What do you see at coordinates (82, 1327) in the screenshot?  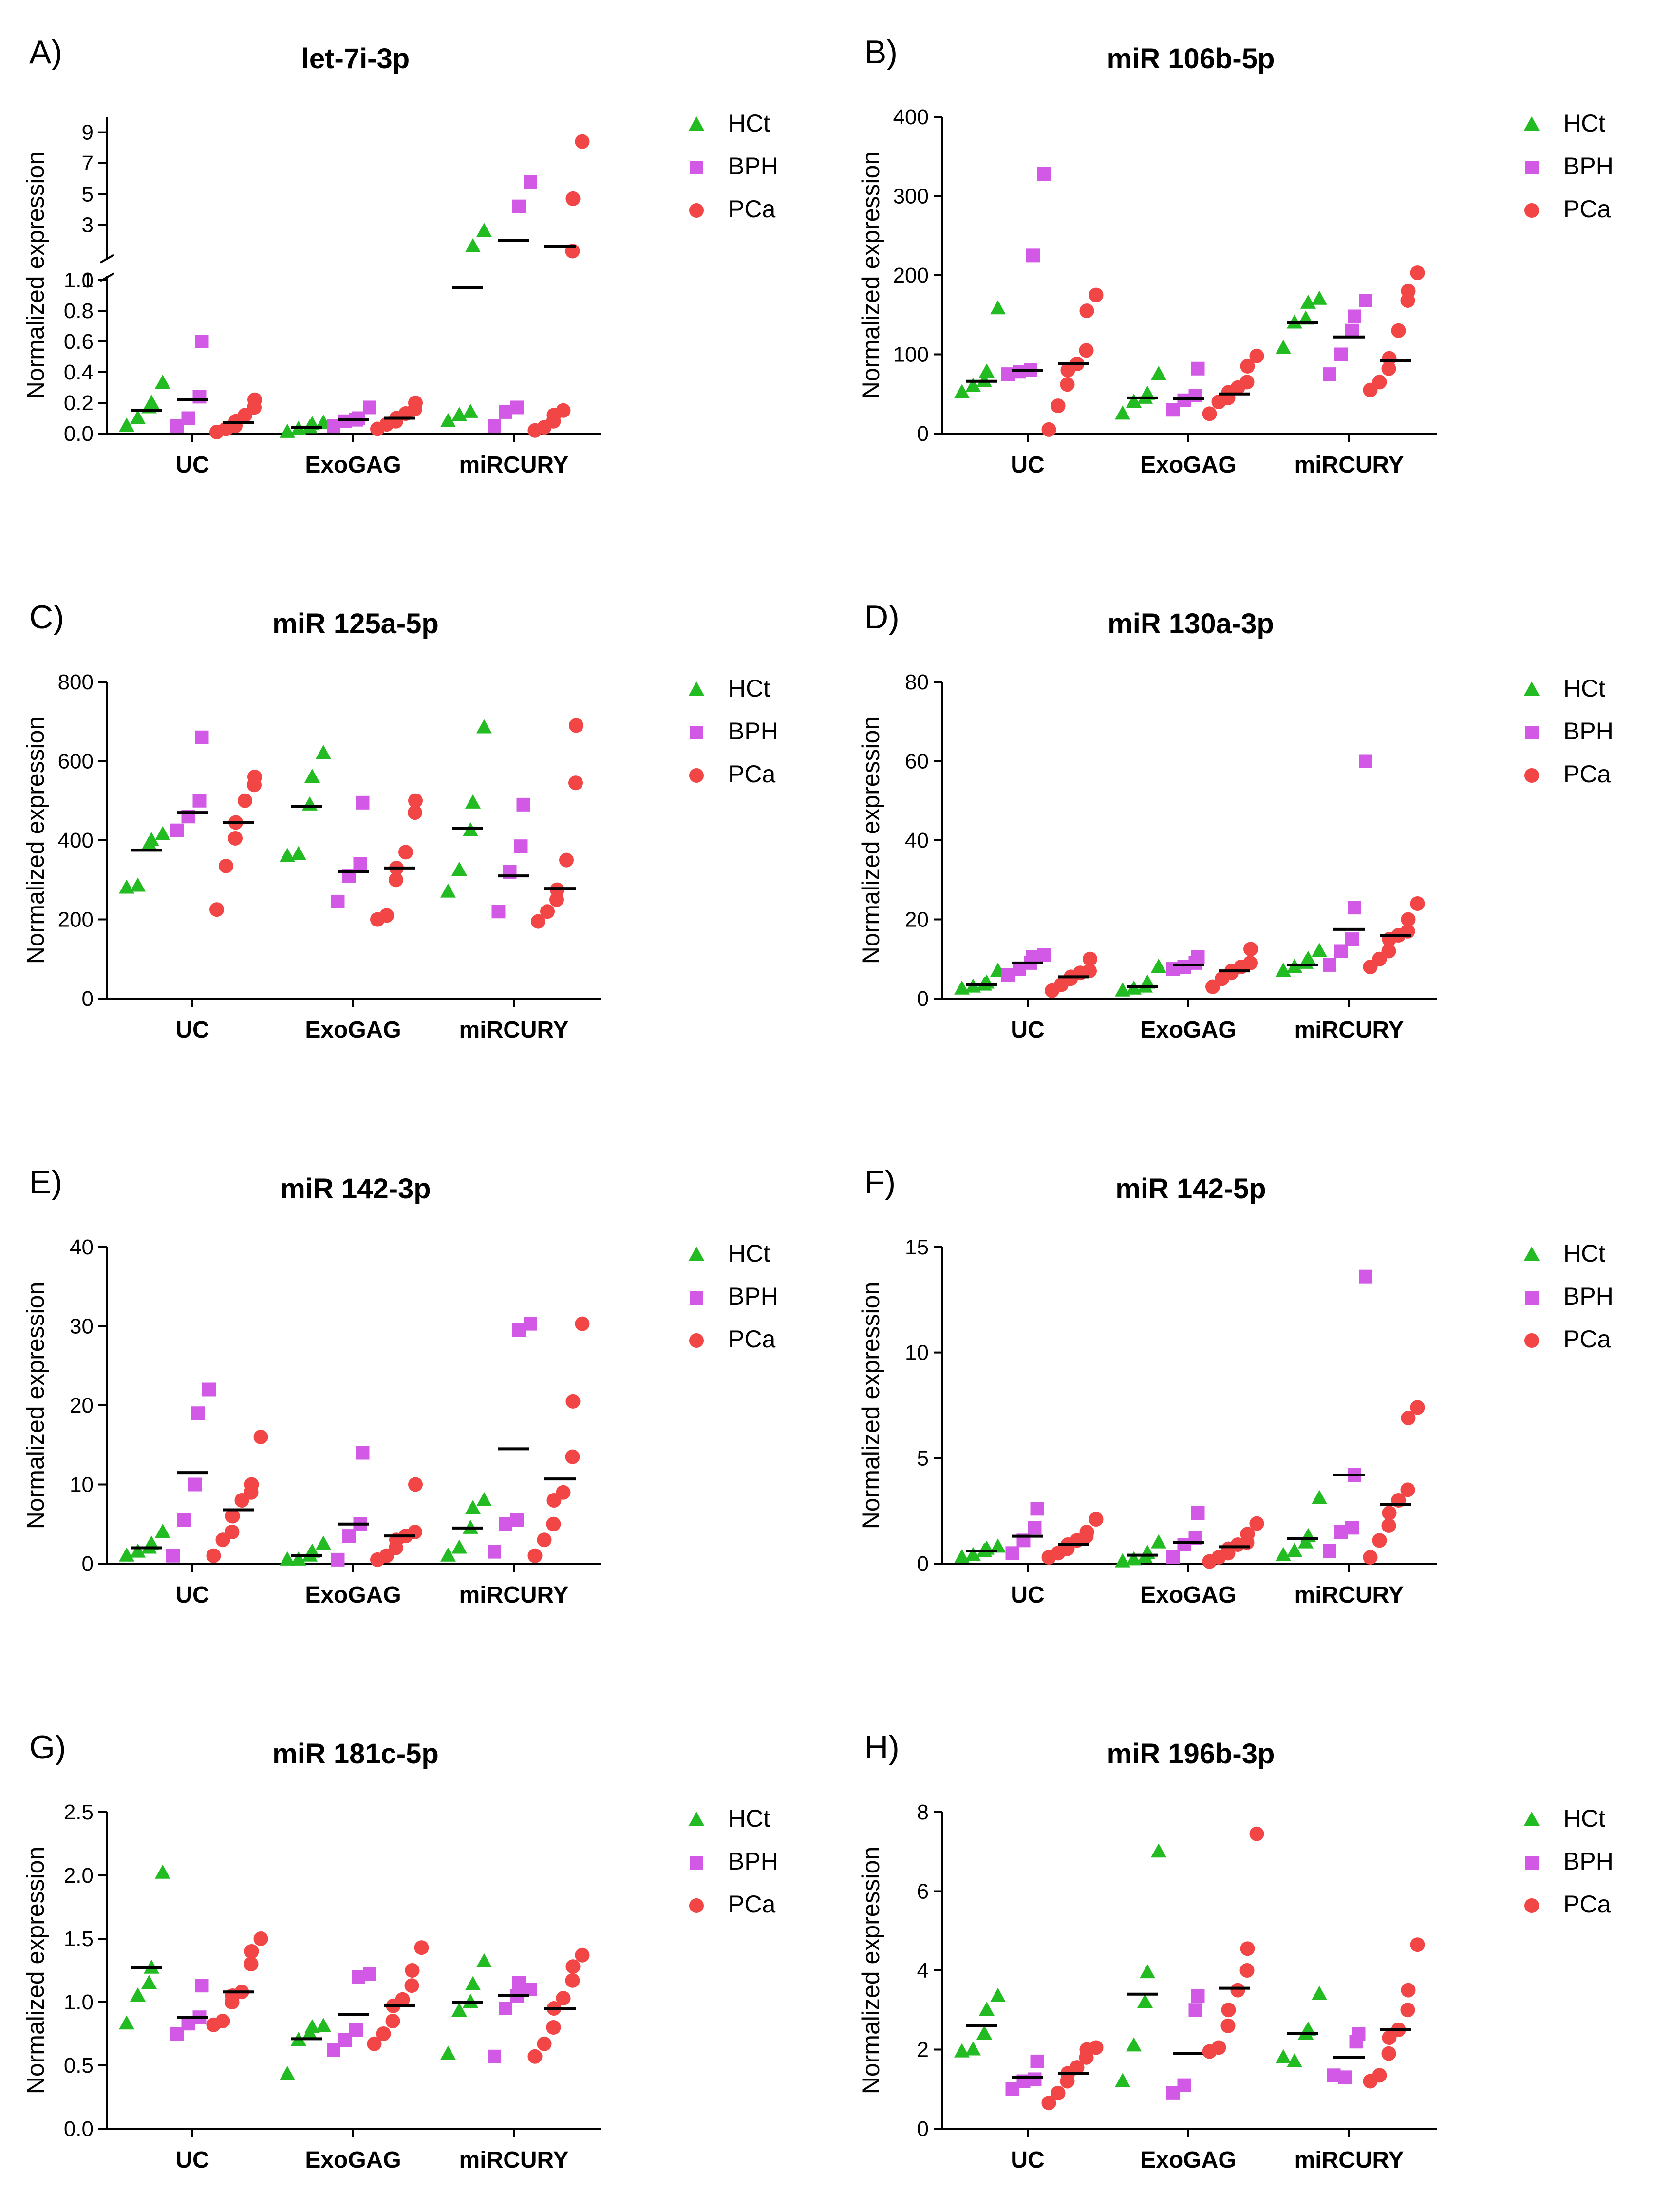 I see `y-tick-label: 30` at bounding box center [82, 1327].